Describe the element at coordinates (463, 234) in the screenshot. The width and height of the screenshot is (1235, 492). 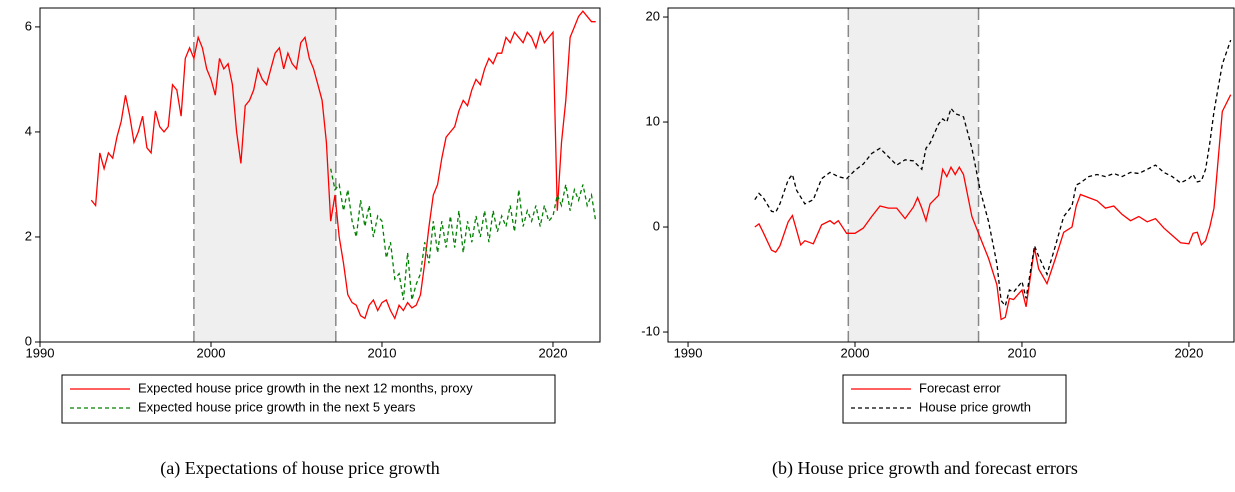
I see `series-line` at that location.